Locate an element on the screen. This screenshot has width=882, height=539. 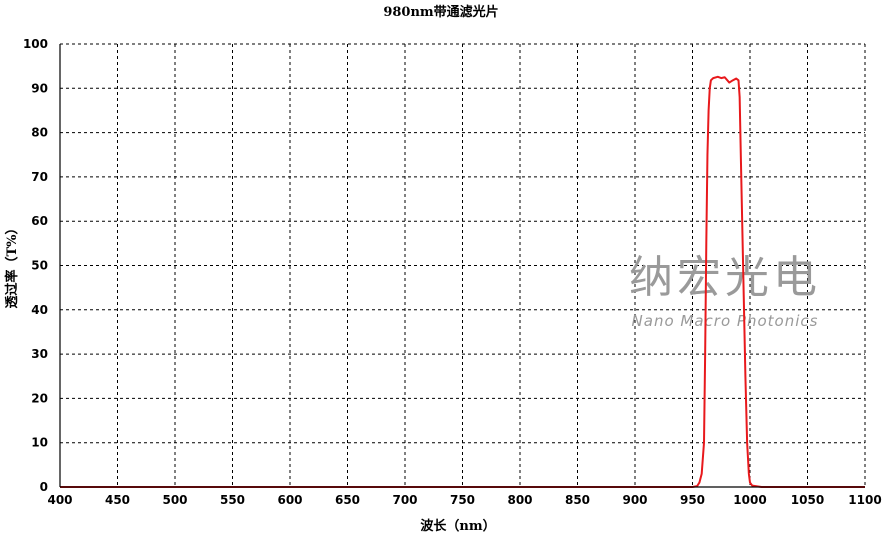
y-tick-label: 30 is located at coordinates (39, 354).